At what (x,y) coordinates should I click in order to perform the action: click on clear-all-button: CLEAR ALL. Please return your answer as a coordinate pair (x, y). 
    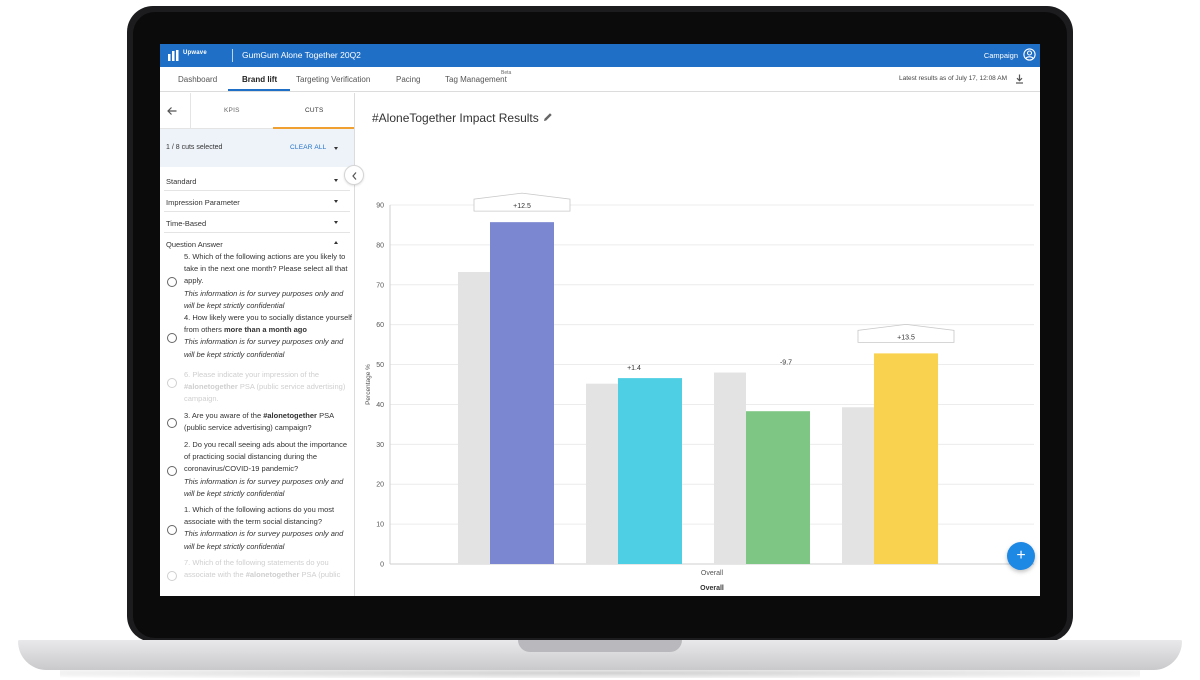
    Looking at the image, I should click on (308, 147).